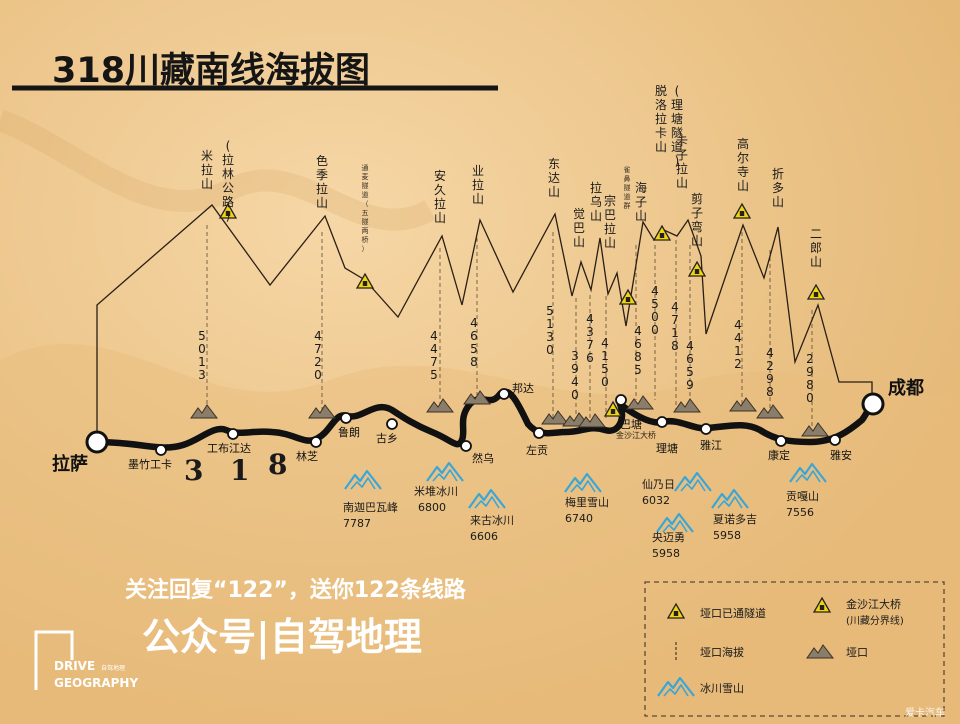  Describe the element at coordinates (579, 228) in the screenshot. I see `pass-name: 觉巴山` at that location.